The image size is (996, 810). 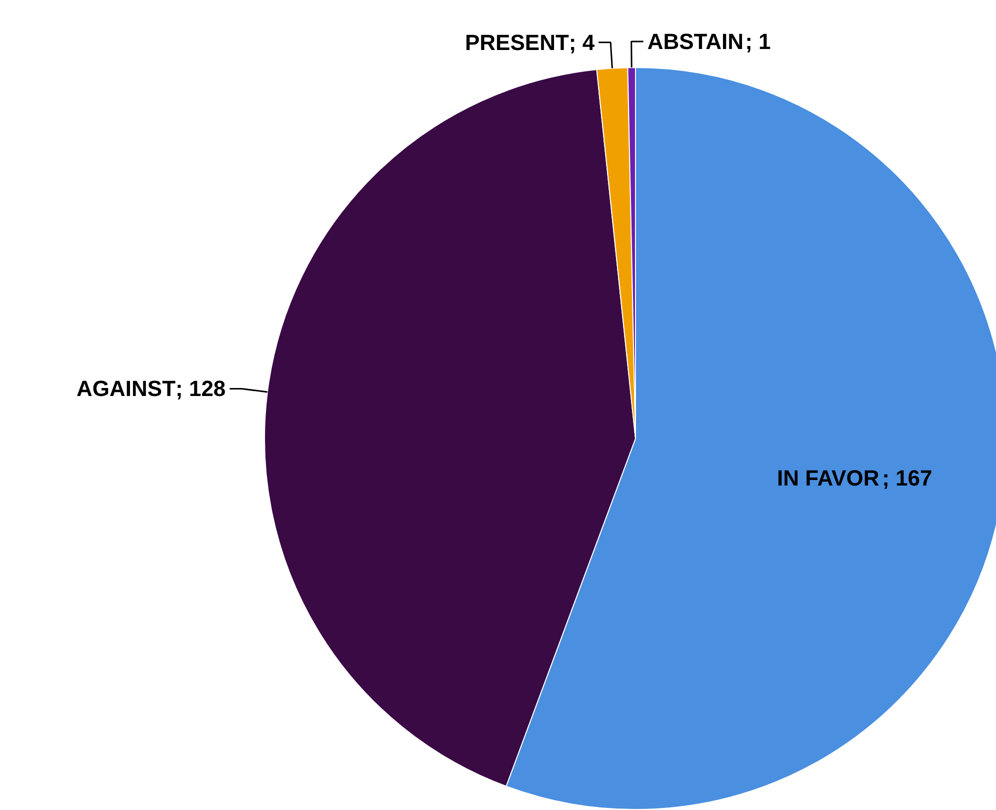 What do you see at coordinates (695, 41) in the screenshot?
I see `slice-label: ABSTAIN` at bounding box center [695, 41].